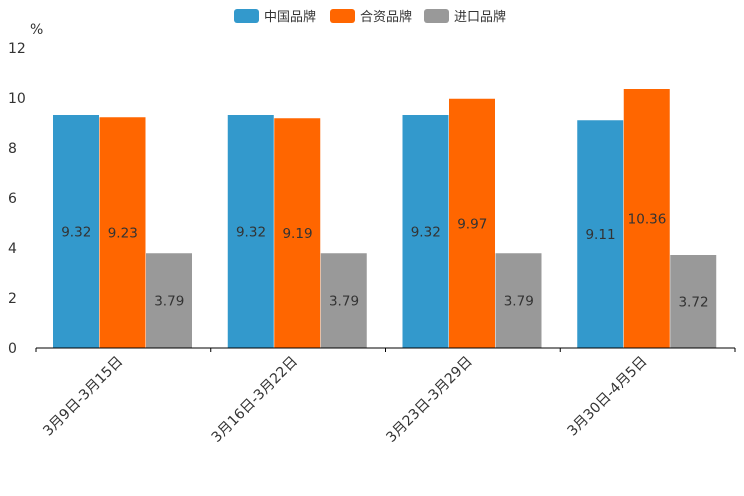 This screenshot has height=496, width=744. I want to click on bar-value-label: 9.23, so click(123, 234).